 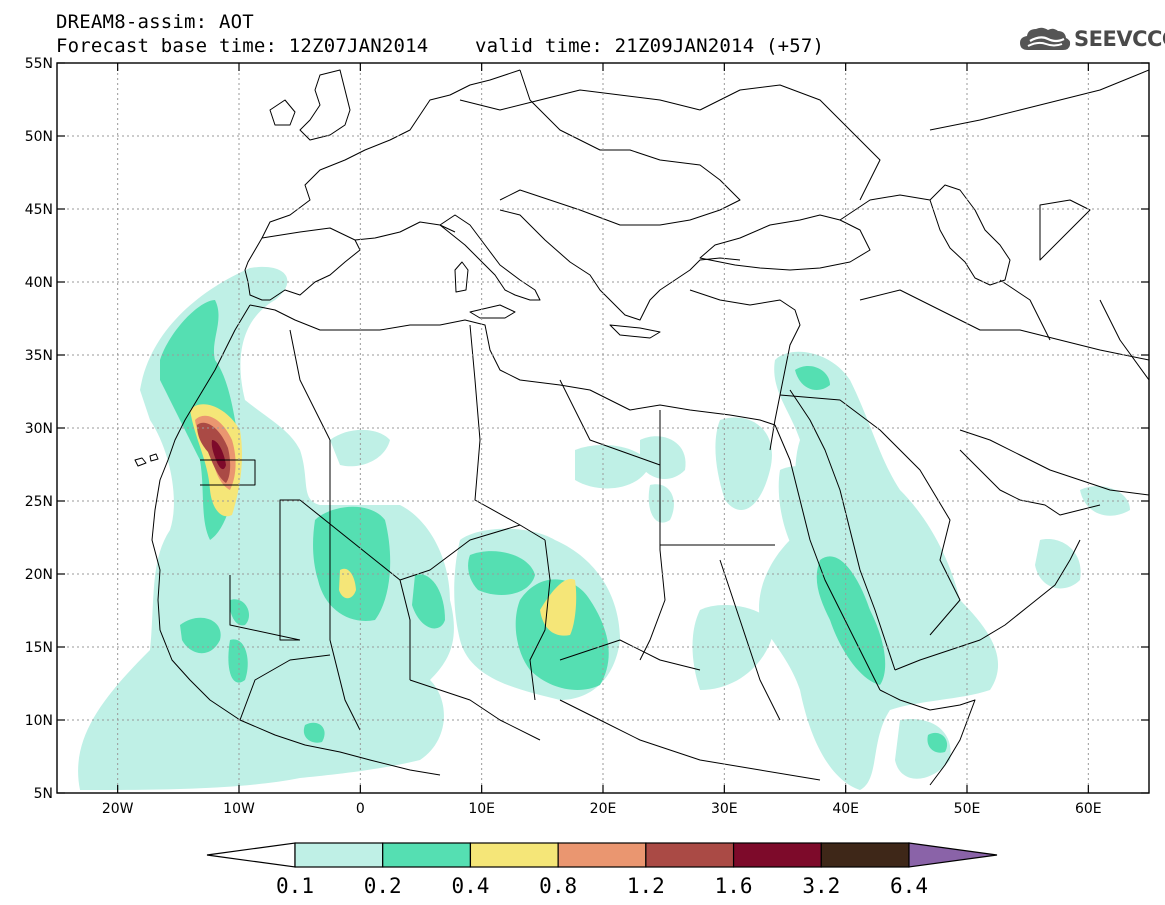 What do you see at coordinates (39, 502) in the screenshot?
I see `y-tick-label: 25N` at bounding box center [39, 502].